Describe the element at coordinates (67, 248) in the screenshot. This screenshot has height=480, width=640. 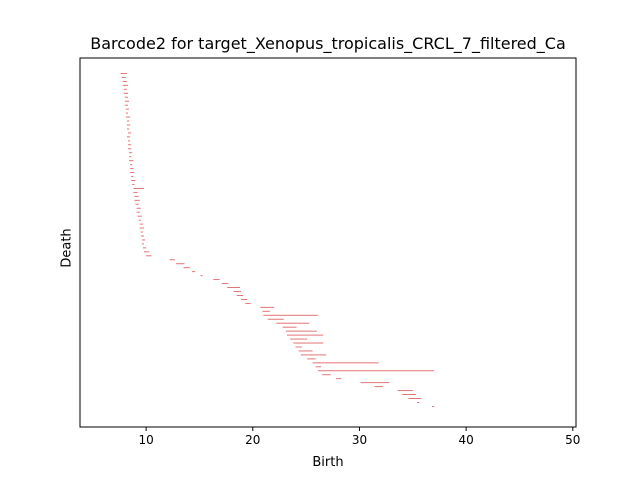
I see `y-axis-label: Death` at that location.